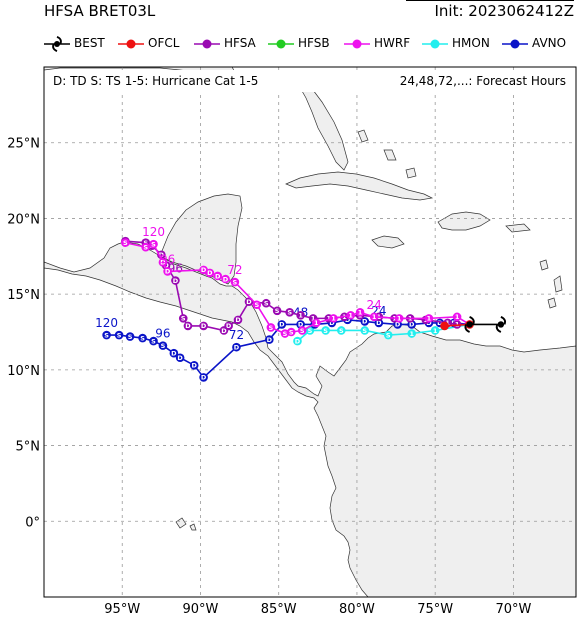  Describe the element at coordinates (89, 43) in the screenshot. I see `legend-label: BEST` at that location.